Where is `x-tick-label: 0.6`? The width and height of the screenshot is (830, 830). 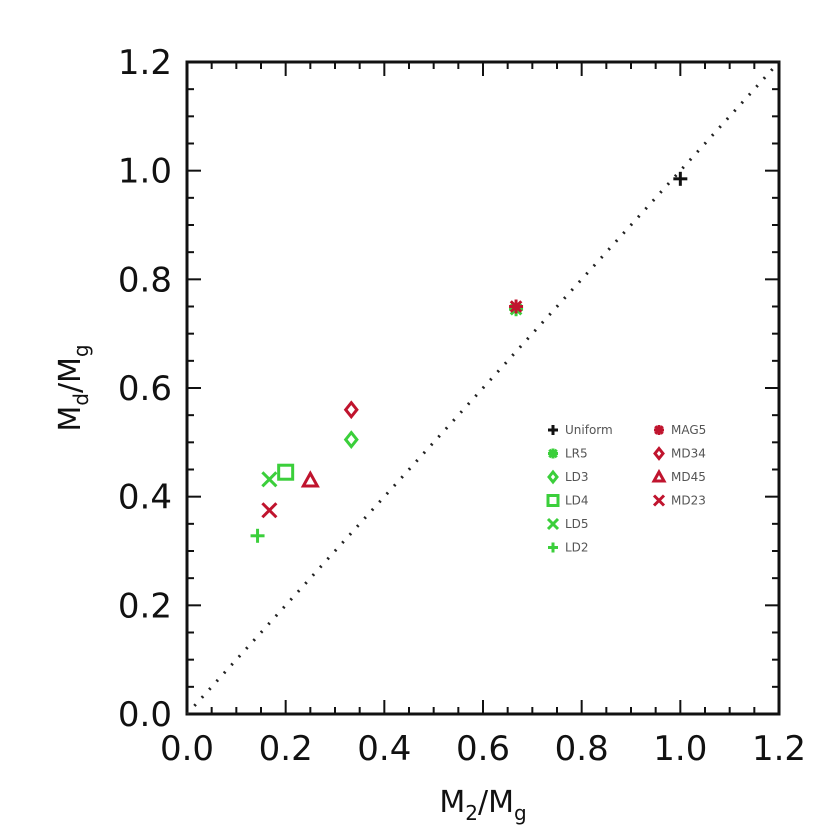 x-tick-label: 0.6 is located at coordinates (483, 749).